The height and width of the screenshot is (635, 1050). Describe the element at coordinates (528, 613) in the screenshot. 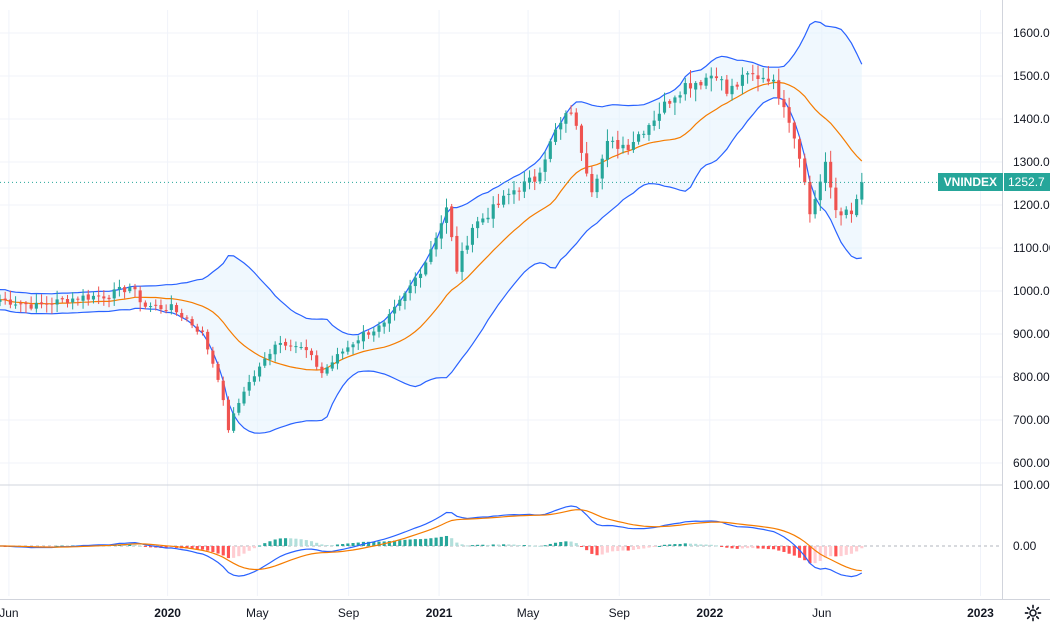

I see `x-tick-label: May` at that location.